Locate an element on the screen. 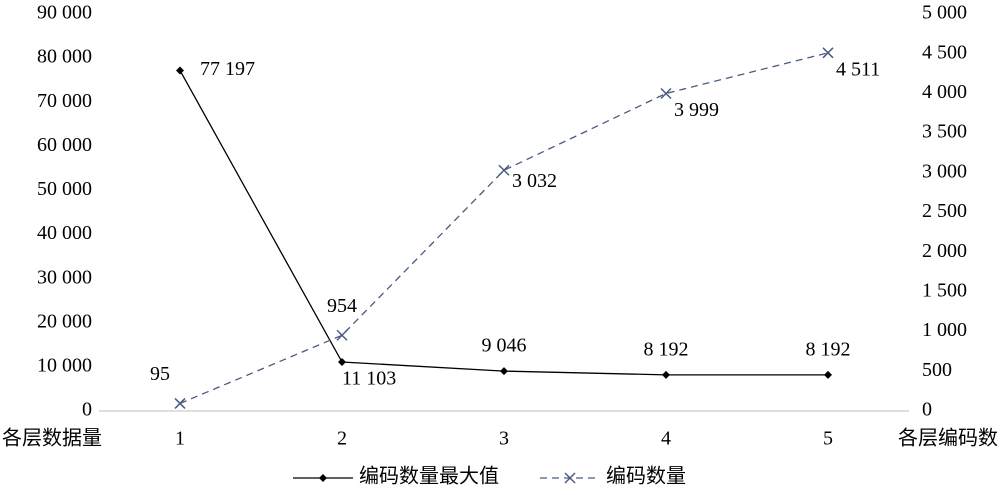 The width and height of the screenshot is (1000, 495). y-tick-label: 50 000 is located at coordinates (64, 189).